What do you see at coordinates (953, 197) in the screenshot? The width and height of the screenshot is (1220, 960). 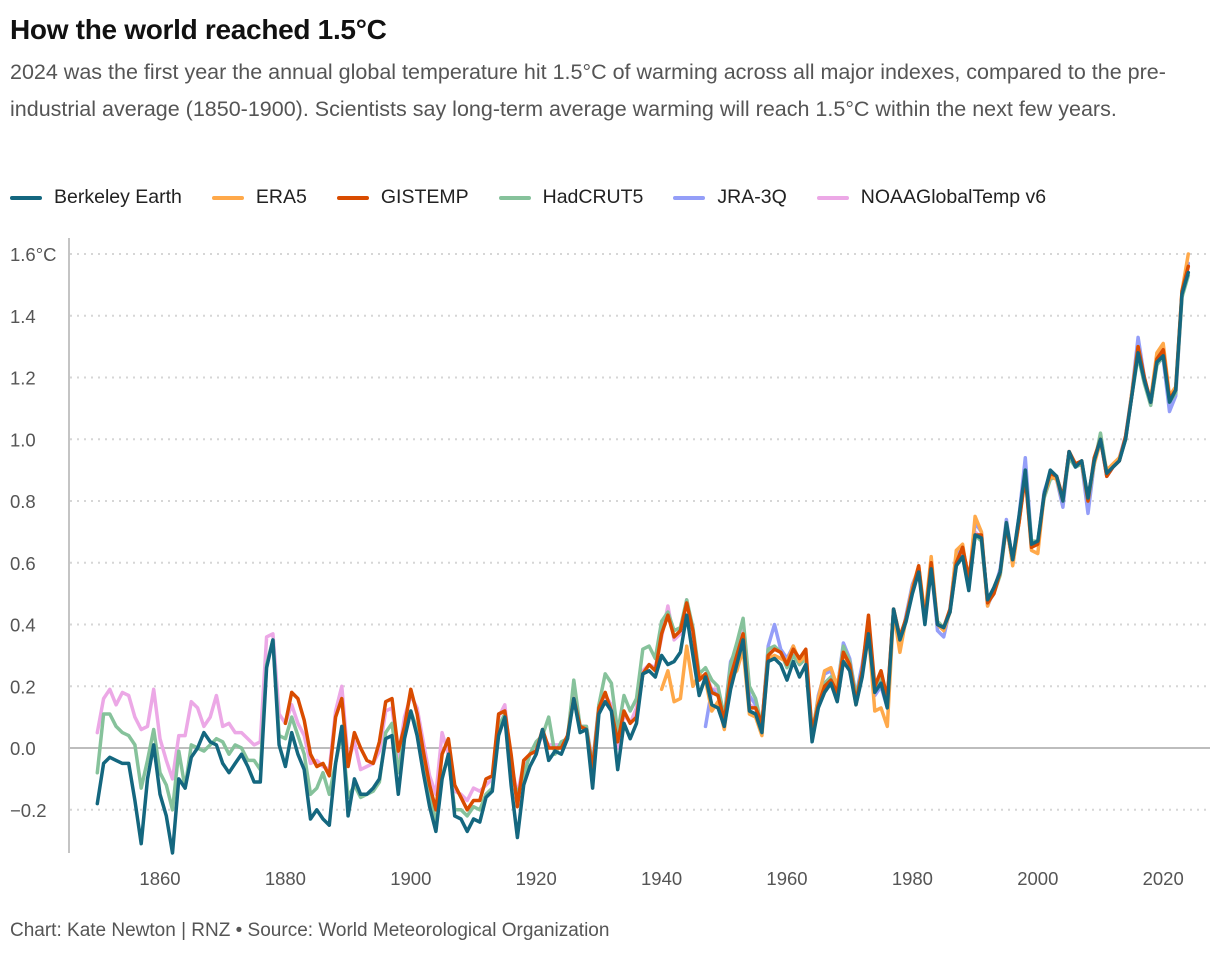 I see `legend-label: NOAAGlobalTemp v6` at bounding box center [953, 197].